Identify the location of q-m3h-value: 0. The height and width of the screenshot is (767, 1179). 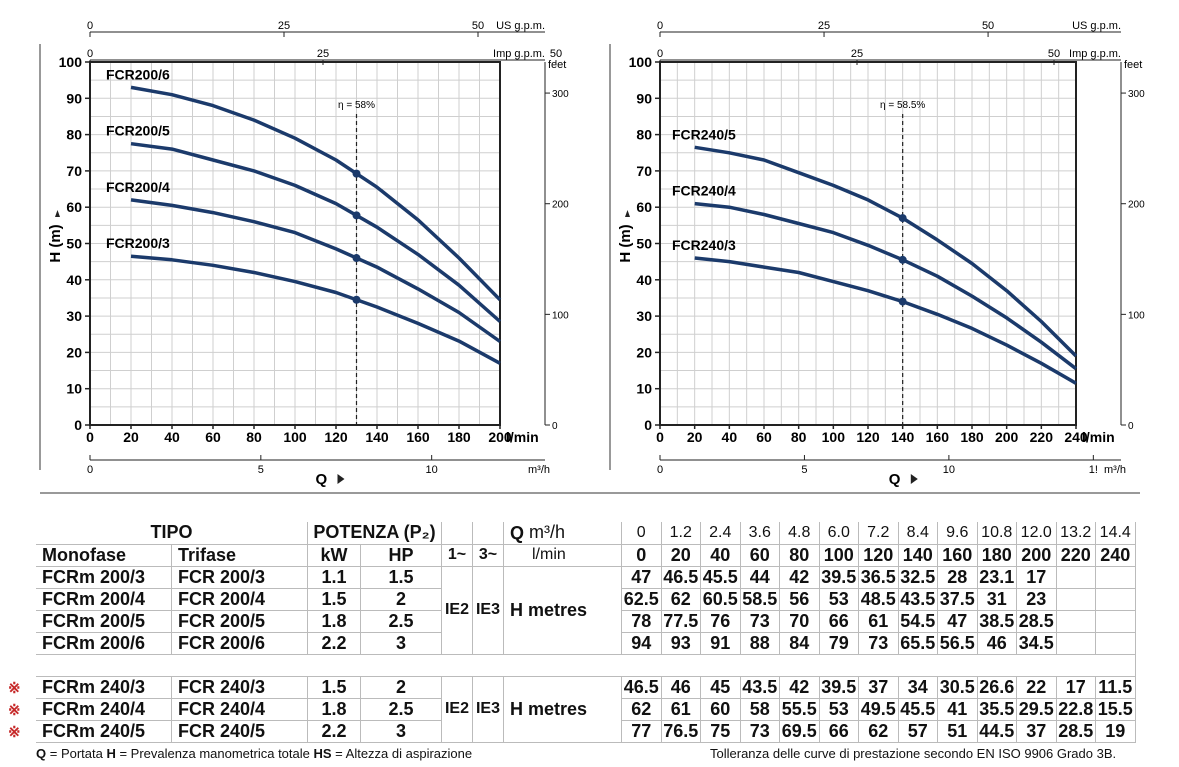
(641, 533).